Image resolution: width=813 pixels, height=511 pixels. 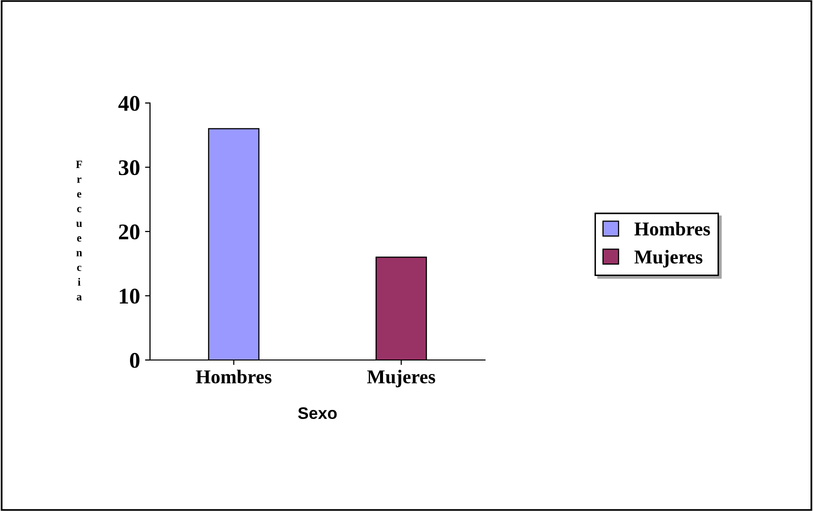 What do you see at coordinates (79, 230) in the screenshot?
I see `text: Frecuencia` at bounding box center [79, 230].